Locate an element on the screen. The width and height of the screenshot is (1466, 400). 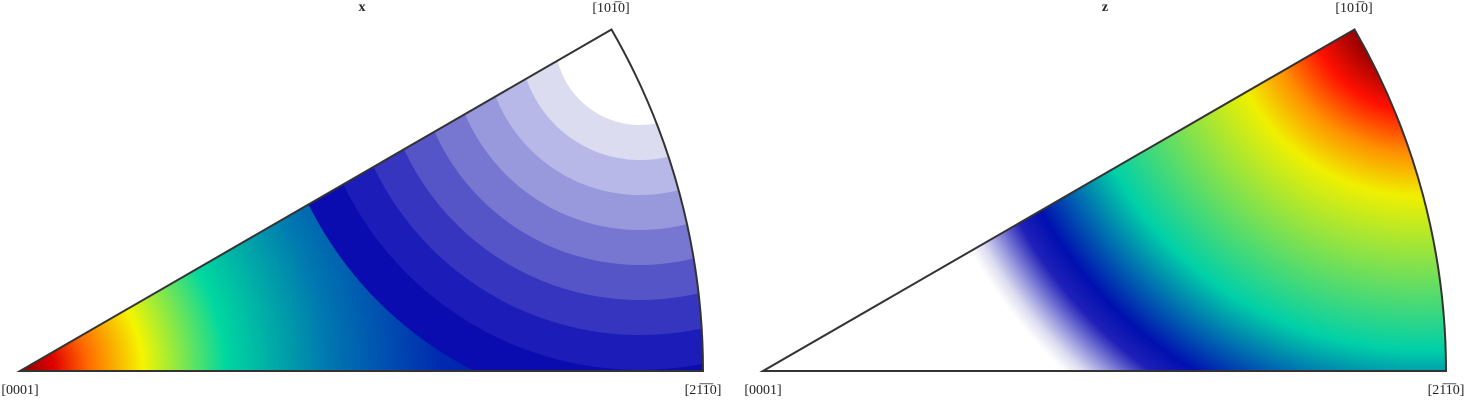
panel-title: z is located at coordinates (1105, 7).